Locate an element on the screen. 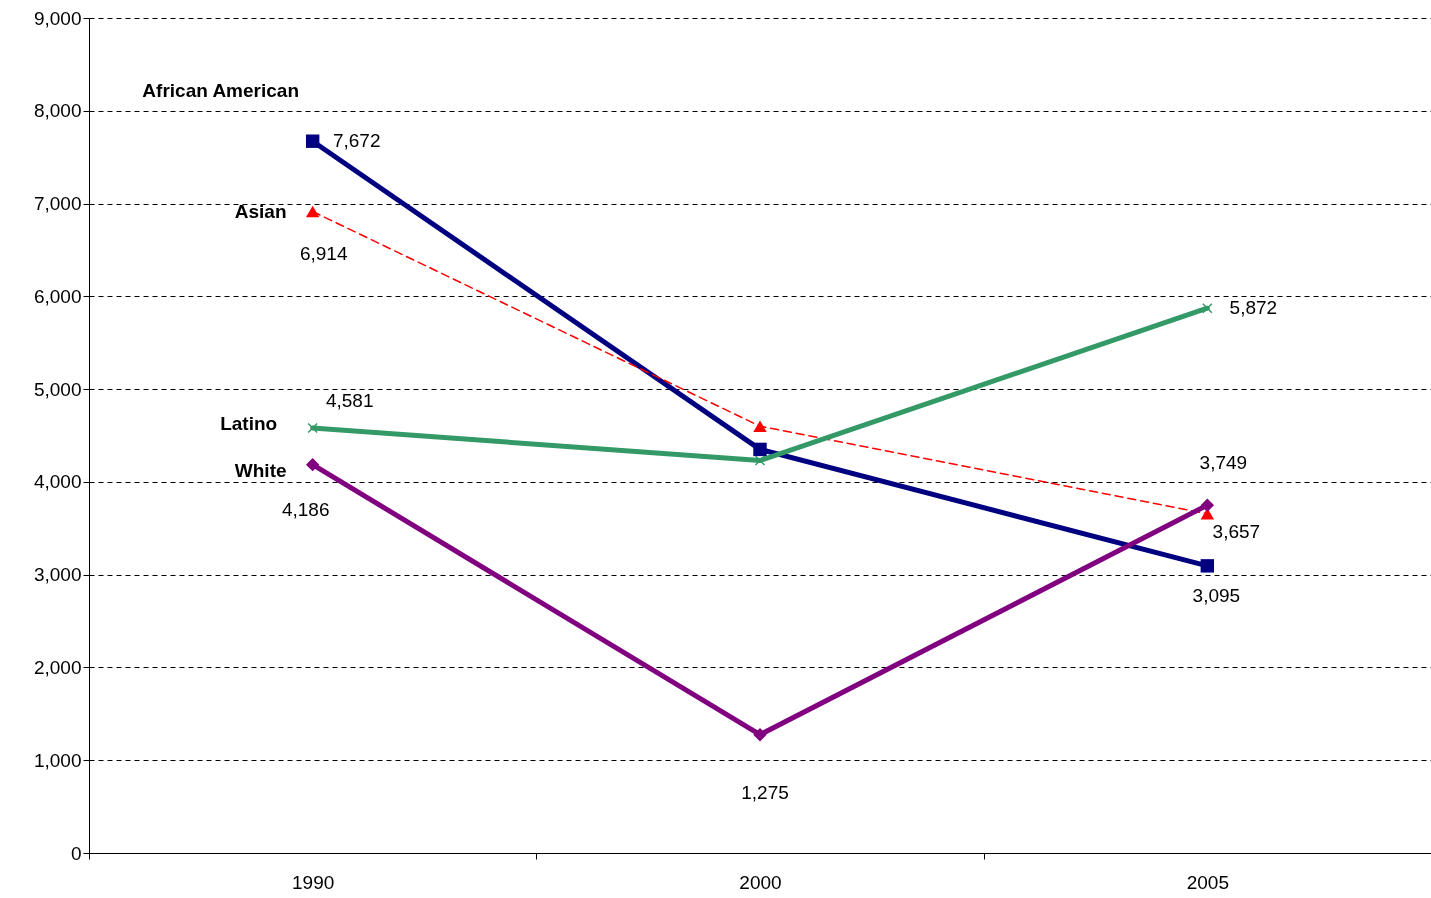  series-label: Asian is located at coordinates (260, 211).